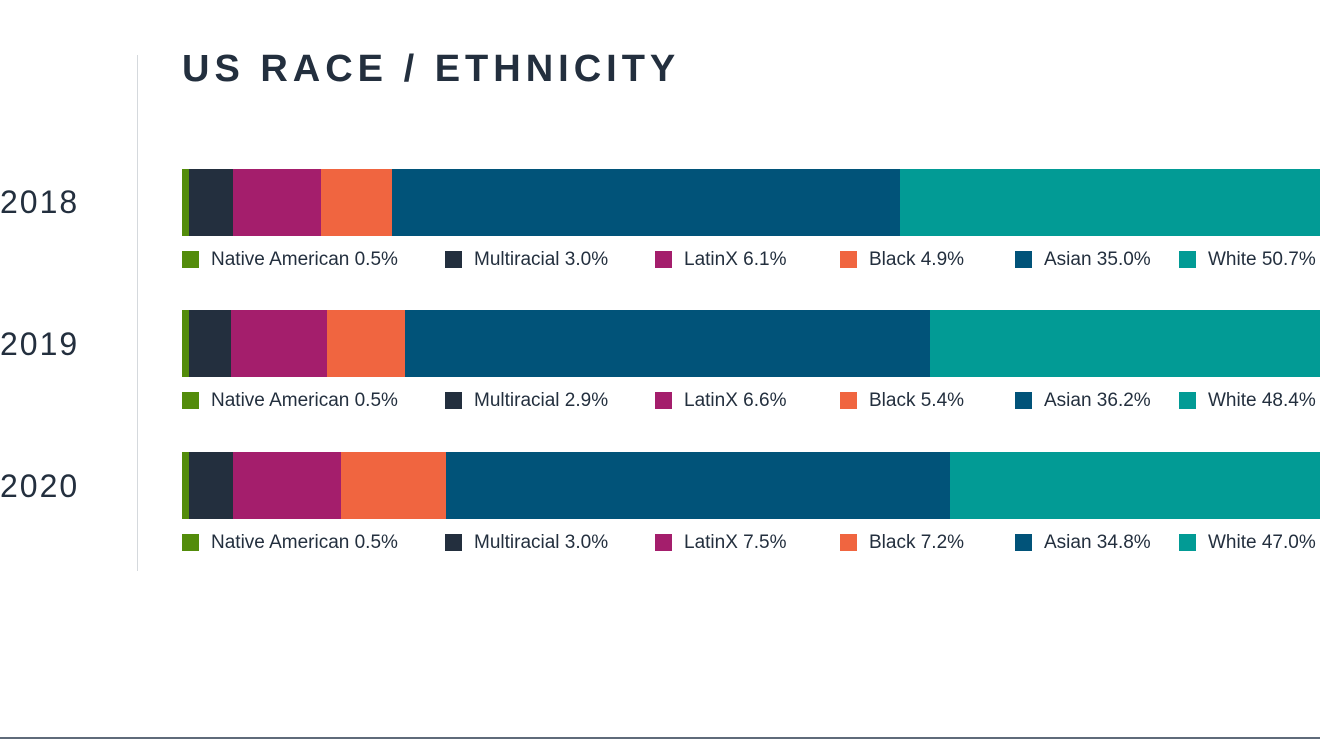 The width and height of the screenshot is (1320, 743). I want to click on legend-label: Asian 35.0%, so click(1097, 259).